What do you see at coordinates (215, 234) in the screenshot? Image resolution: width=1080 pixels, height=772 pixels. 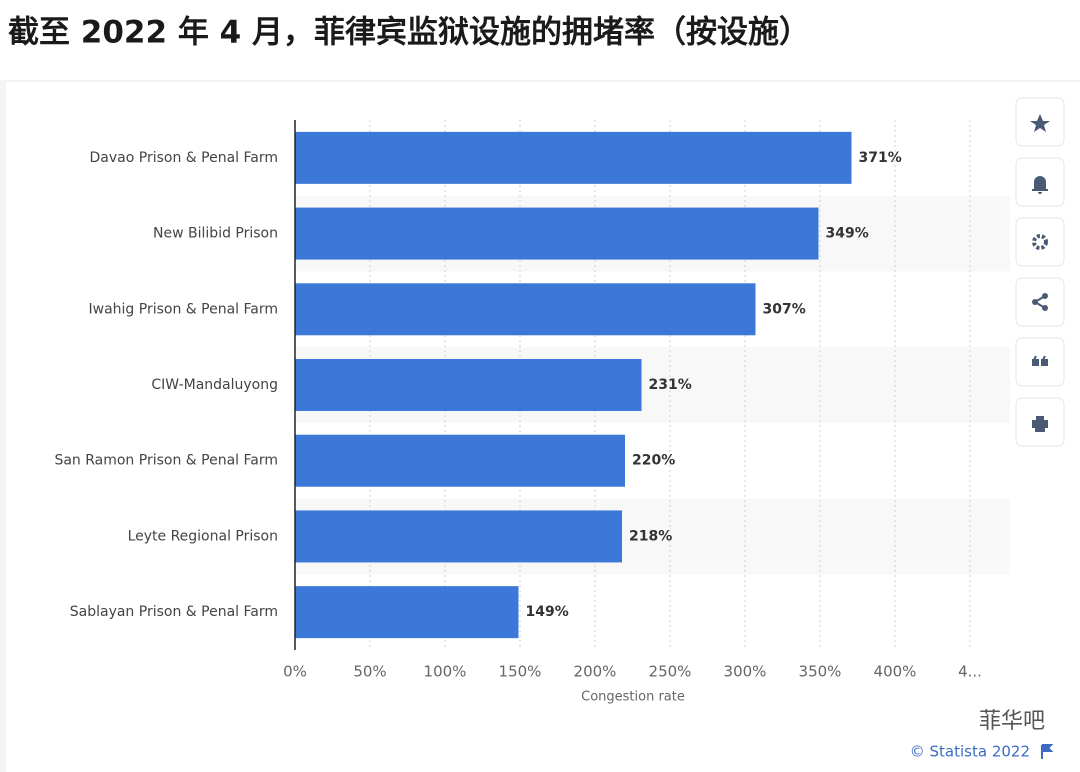 I see `y-tick-label: New Bilibid Prison` at bounding box center [215, 234].